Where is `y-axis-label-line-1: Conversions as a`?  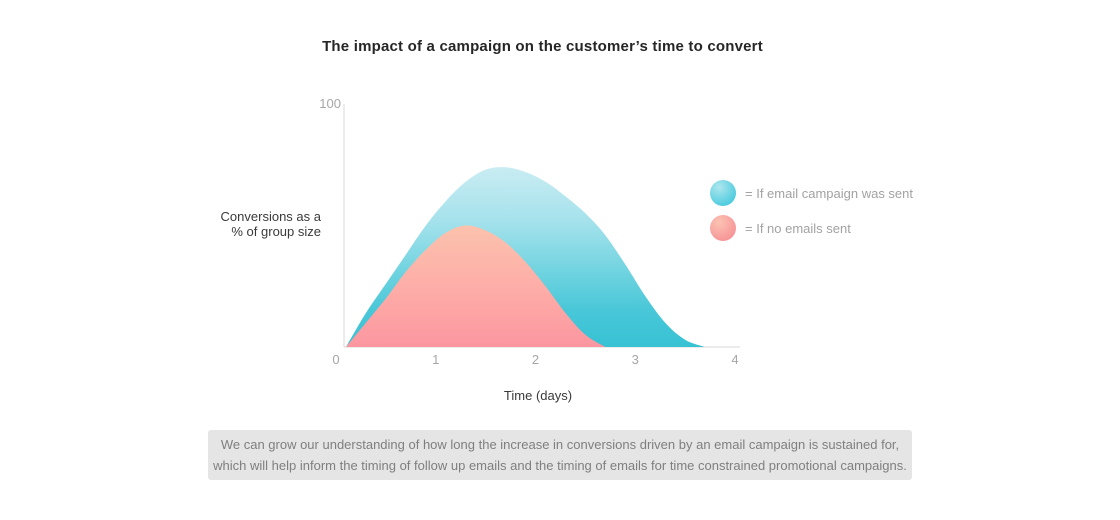
y-axis-label-line-1: Conversions as a is located at coordinates (270, 216).